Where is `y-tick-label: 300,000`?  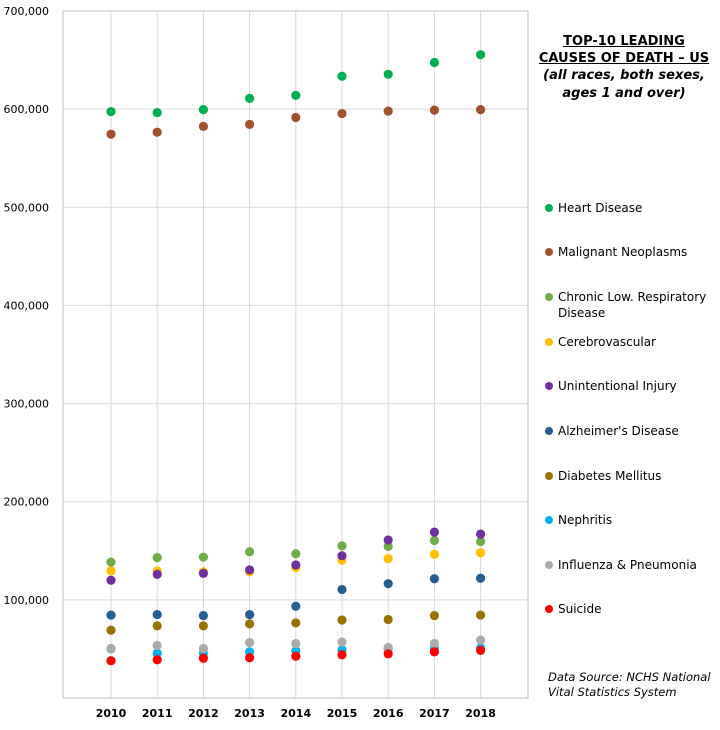
y-tick-label: 300,000 is located at coordinates (27, 404).